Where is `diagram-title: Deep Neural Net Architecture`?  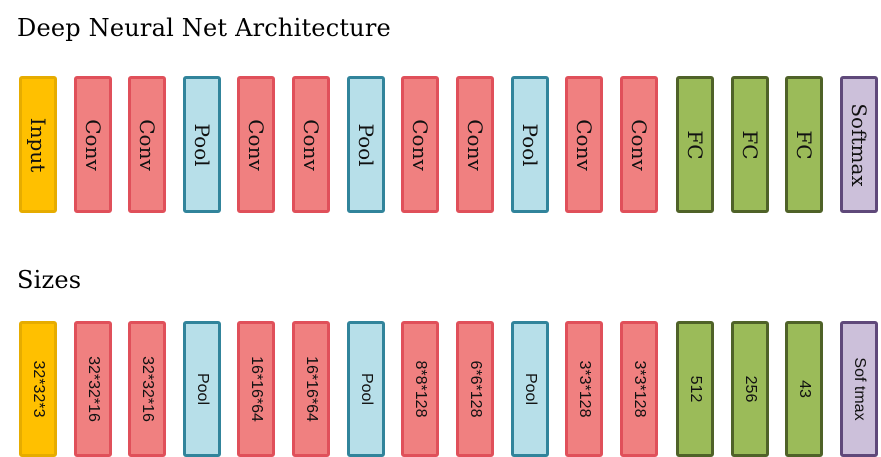 diagram-title: Deep Neural Net Architecture is located at coordinates (204, 28).